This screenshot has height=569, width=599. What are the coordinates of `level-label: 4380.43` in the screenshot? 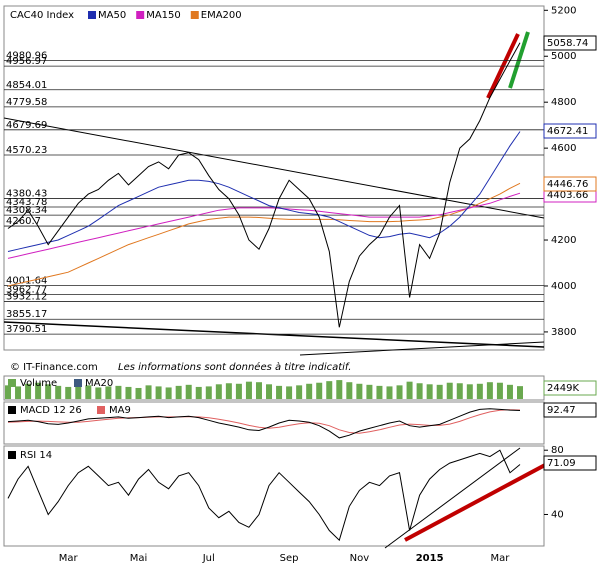 It's located at (26, 194).